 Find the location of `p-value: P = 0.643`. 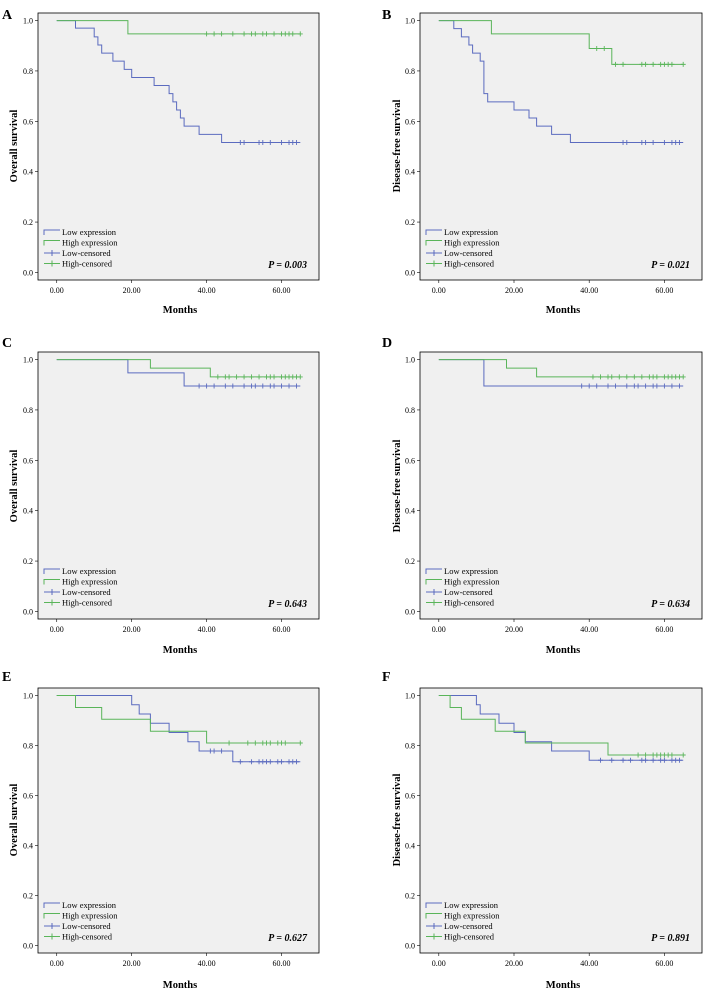

p-value: P = 0.643 is located at coordinates (287, 604).